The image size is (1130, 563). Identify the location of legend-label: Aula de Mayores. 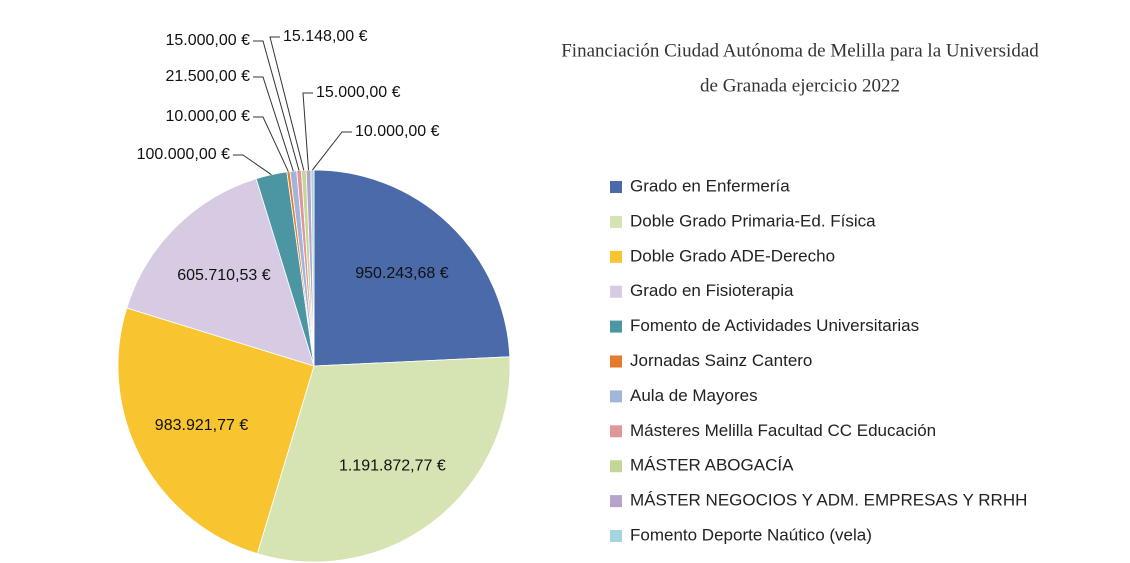
(694, 395).